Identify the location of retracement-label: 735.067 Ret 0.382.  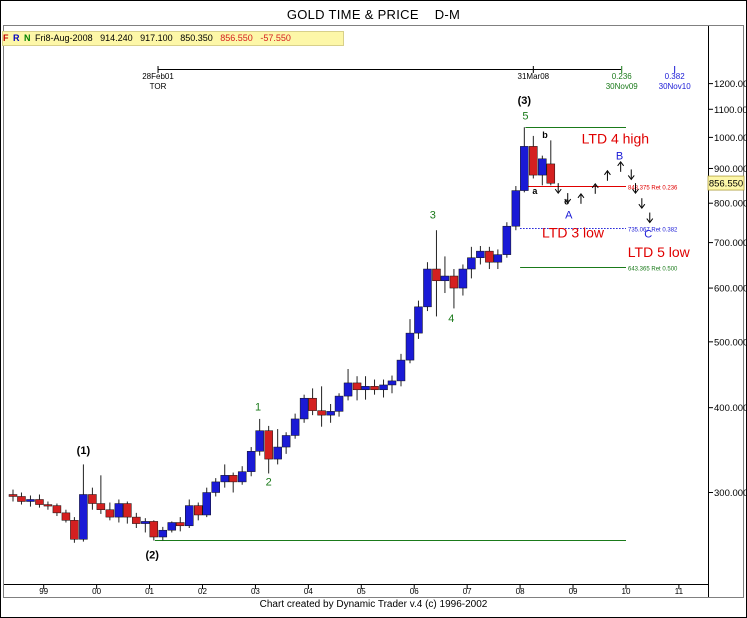
(653, 231).